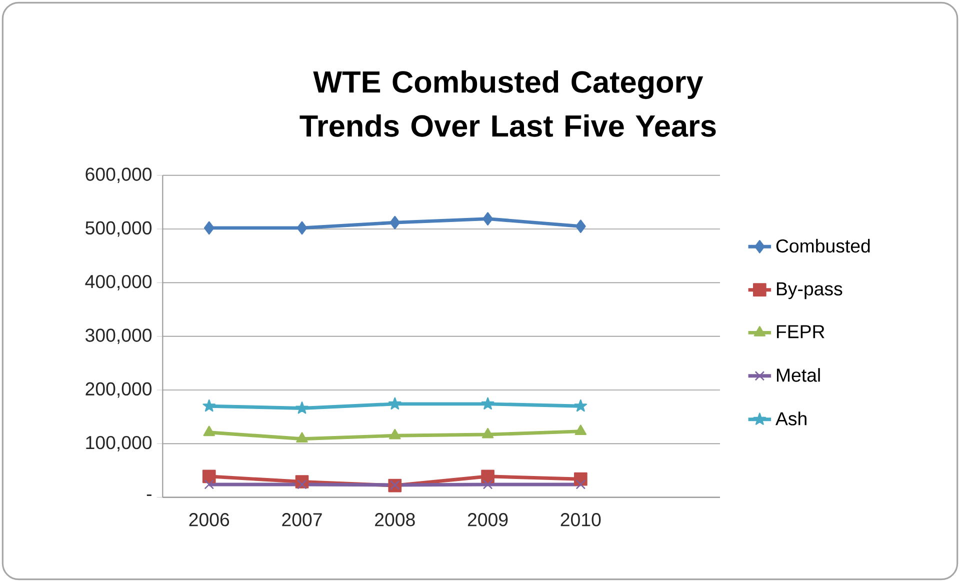  I want to click on legend-label: Metal, so click(798, 375).